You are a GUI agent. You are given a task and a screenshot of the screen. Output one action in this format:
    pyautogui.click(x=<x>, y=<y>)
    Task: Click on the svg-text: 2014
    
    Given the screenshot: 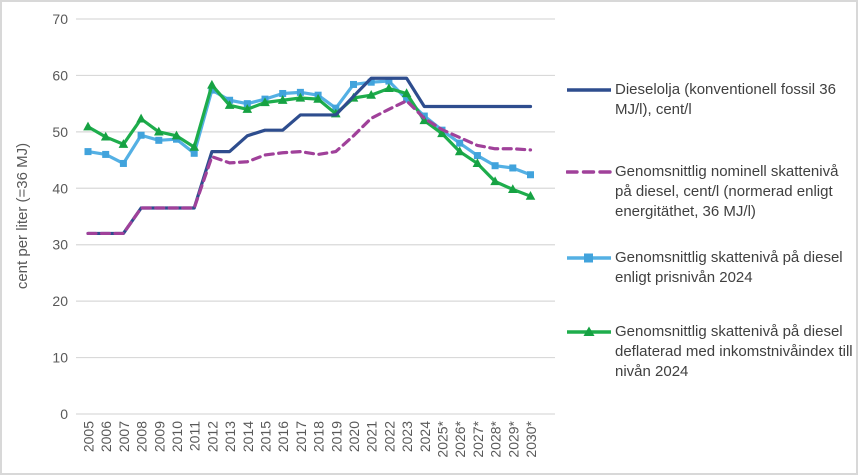 What is the action you would take?
    pyautogui.click(x=248, y=436)
    